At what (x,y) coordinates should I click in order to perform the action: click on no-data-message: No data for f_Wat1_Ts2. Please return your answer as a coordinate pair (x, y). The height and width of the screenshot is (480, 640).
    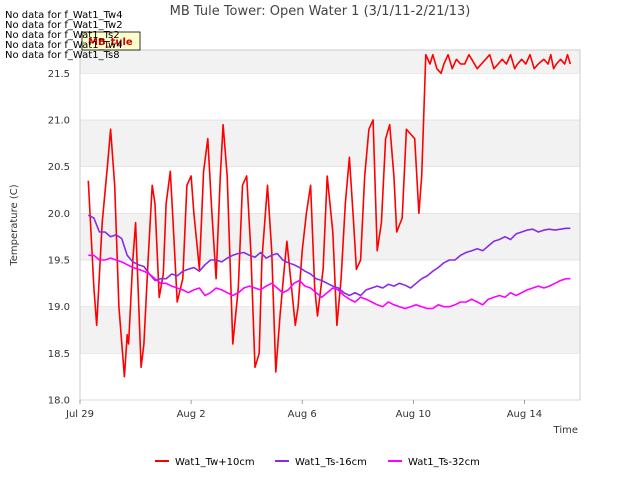
    Looking at the image, I should click on (62, 35).